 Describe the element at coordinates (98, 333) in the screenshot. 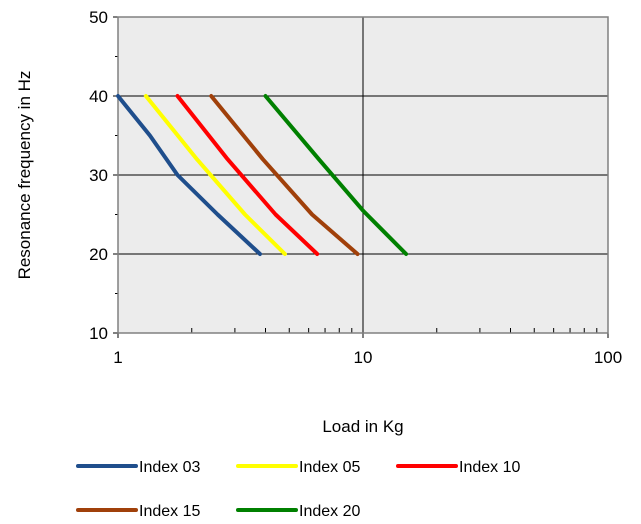

I see `y-tick-label: 10` at that location.